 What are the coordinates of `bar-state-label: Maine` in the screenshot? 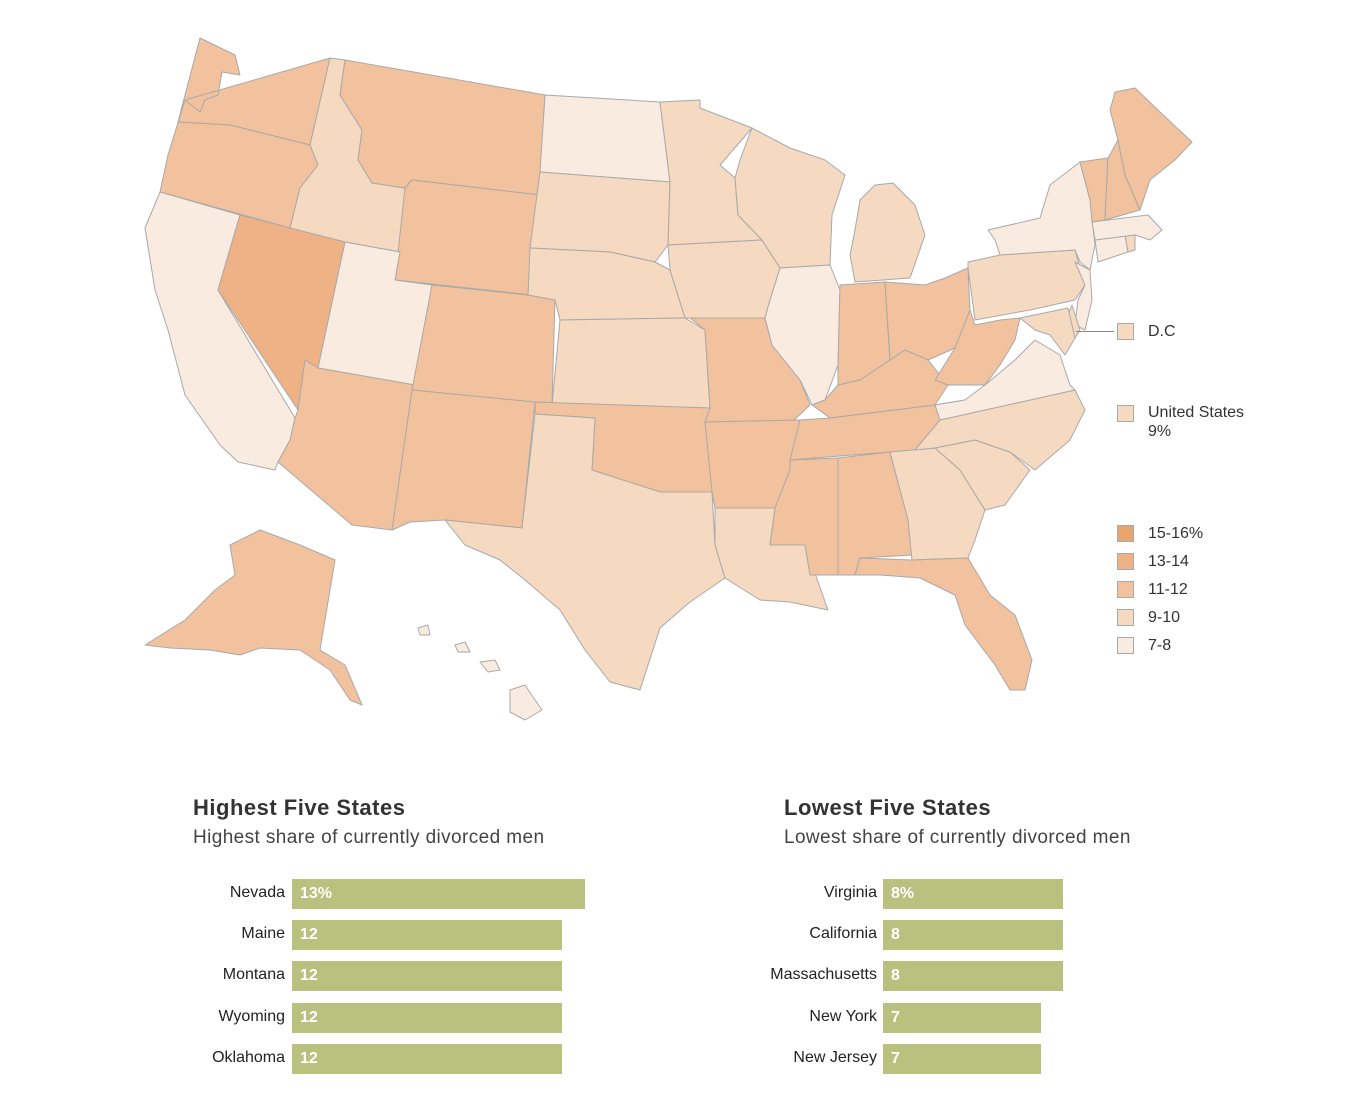 It's located at (263, 934).